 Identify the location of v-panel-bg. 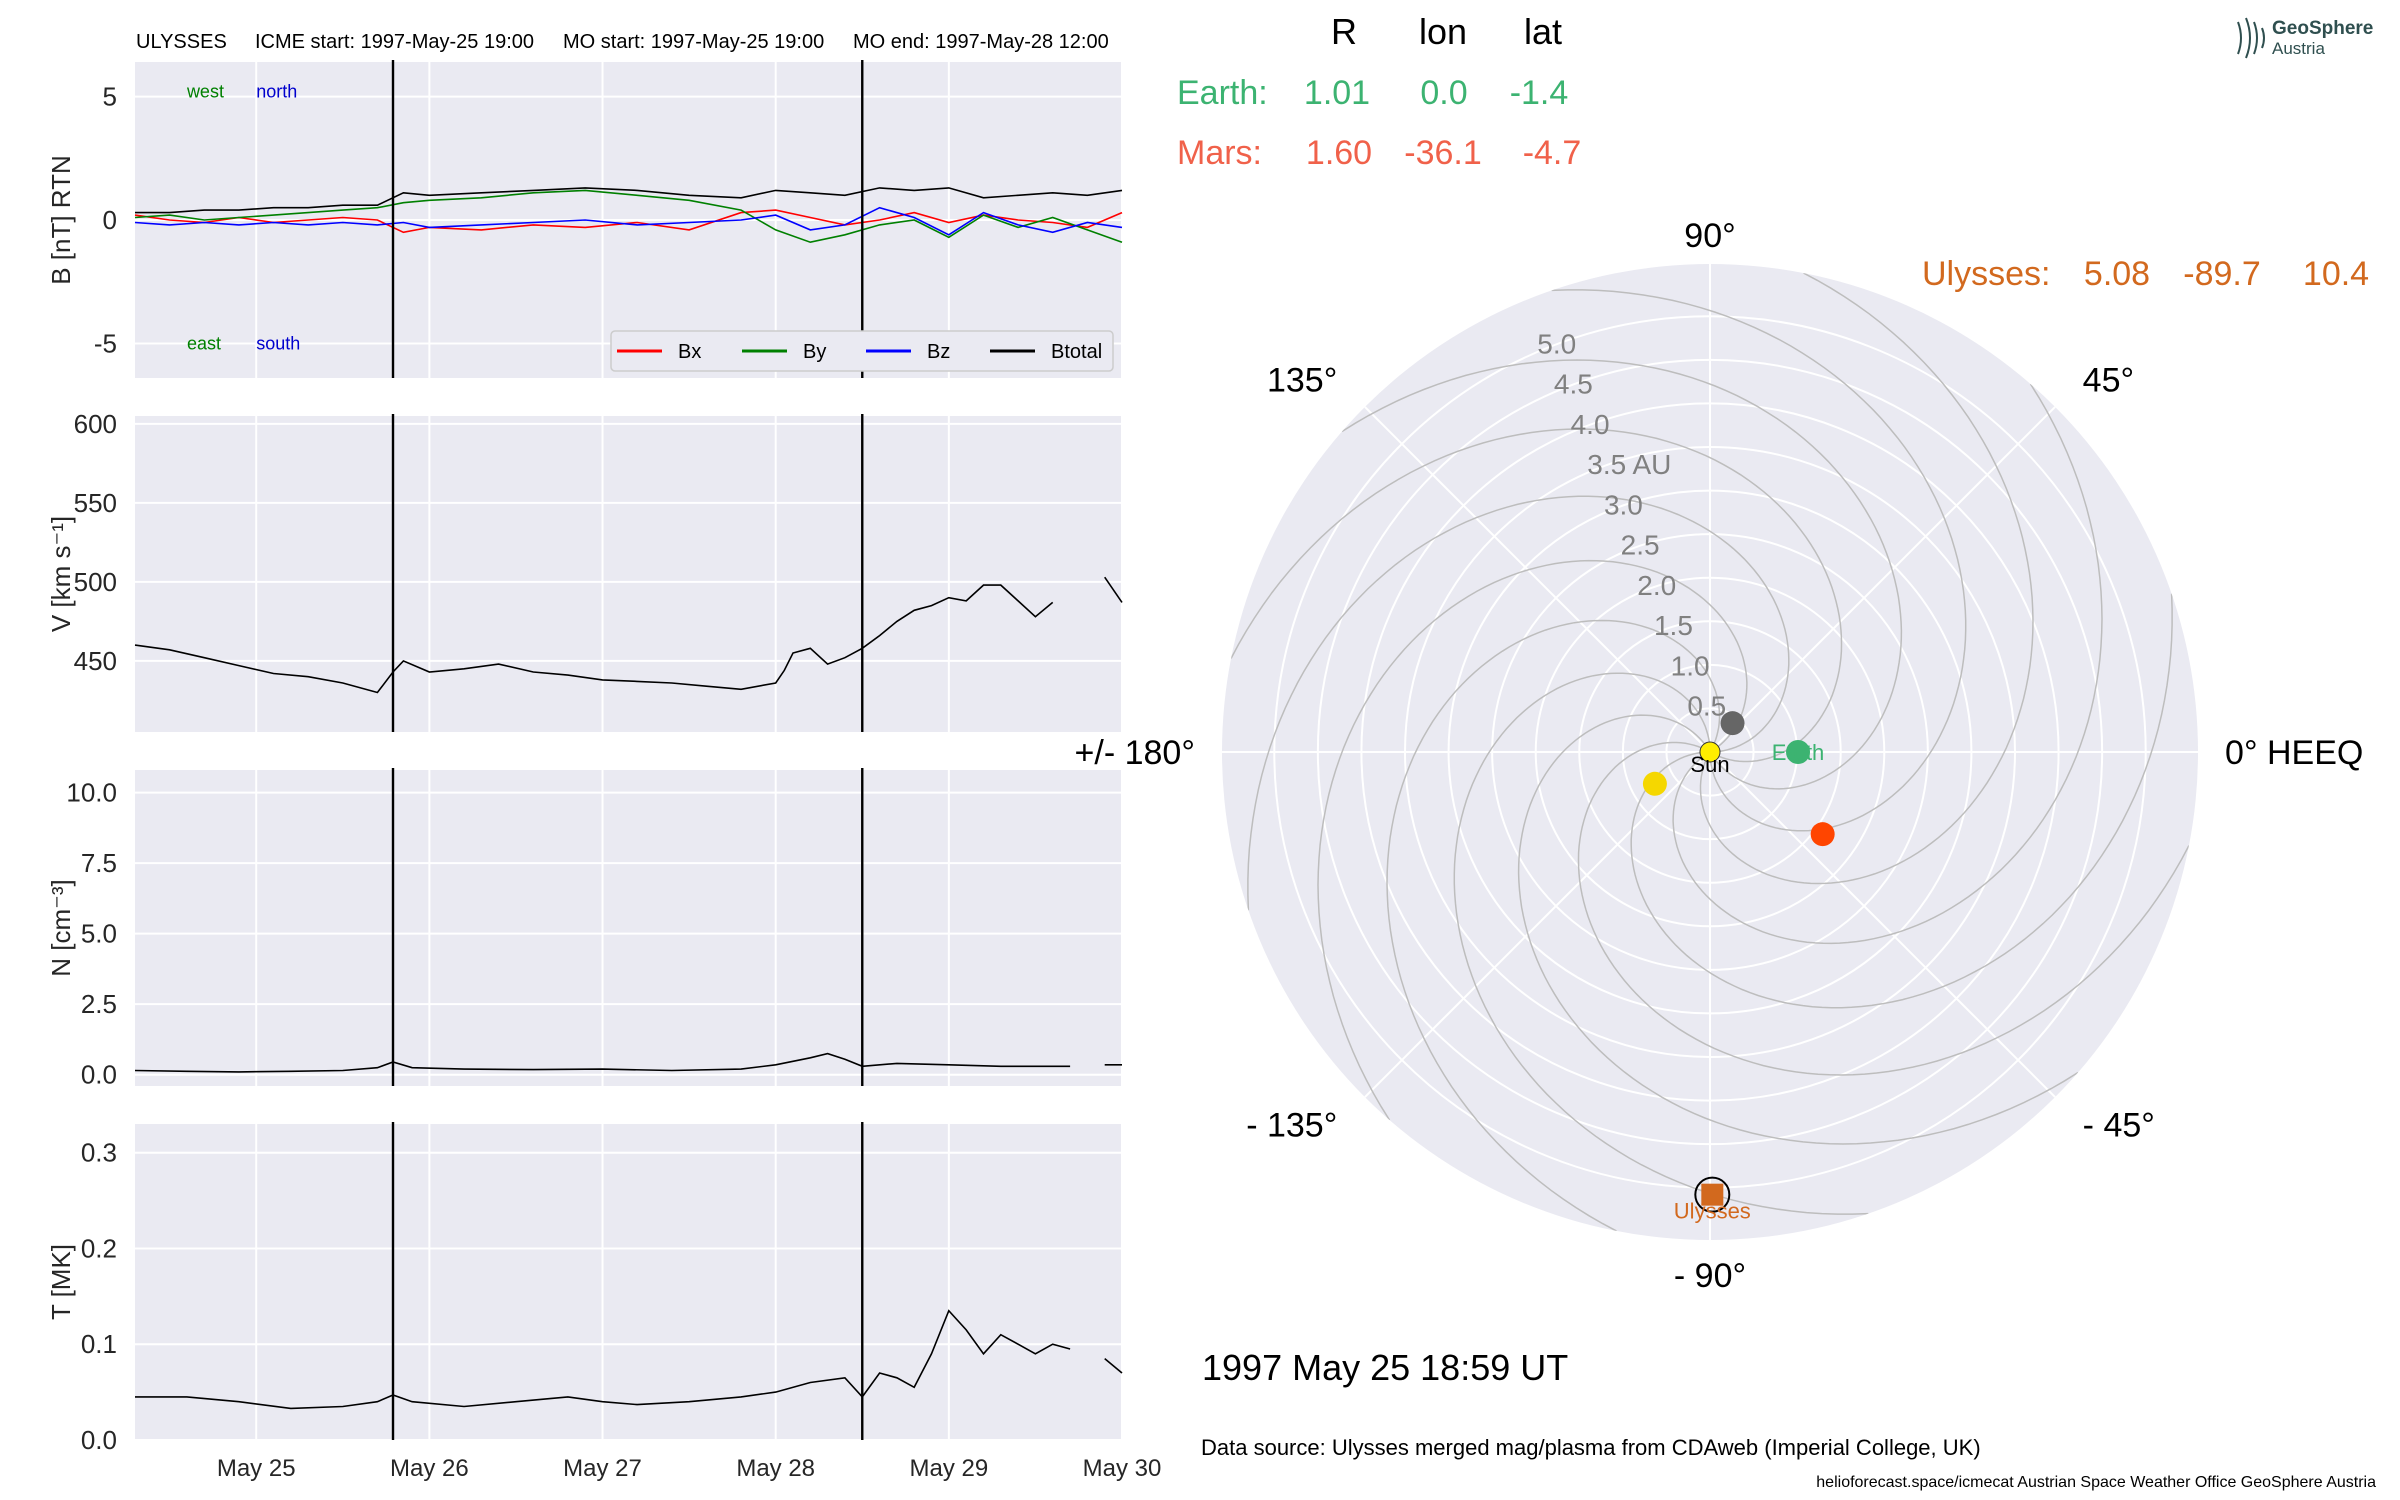
(628, 574).